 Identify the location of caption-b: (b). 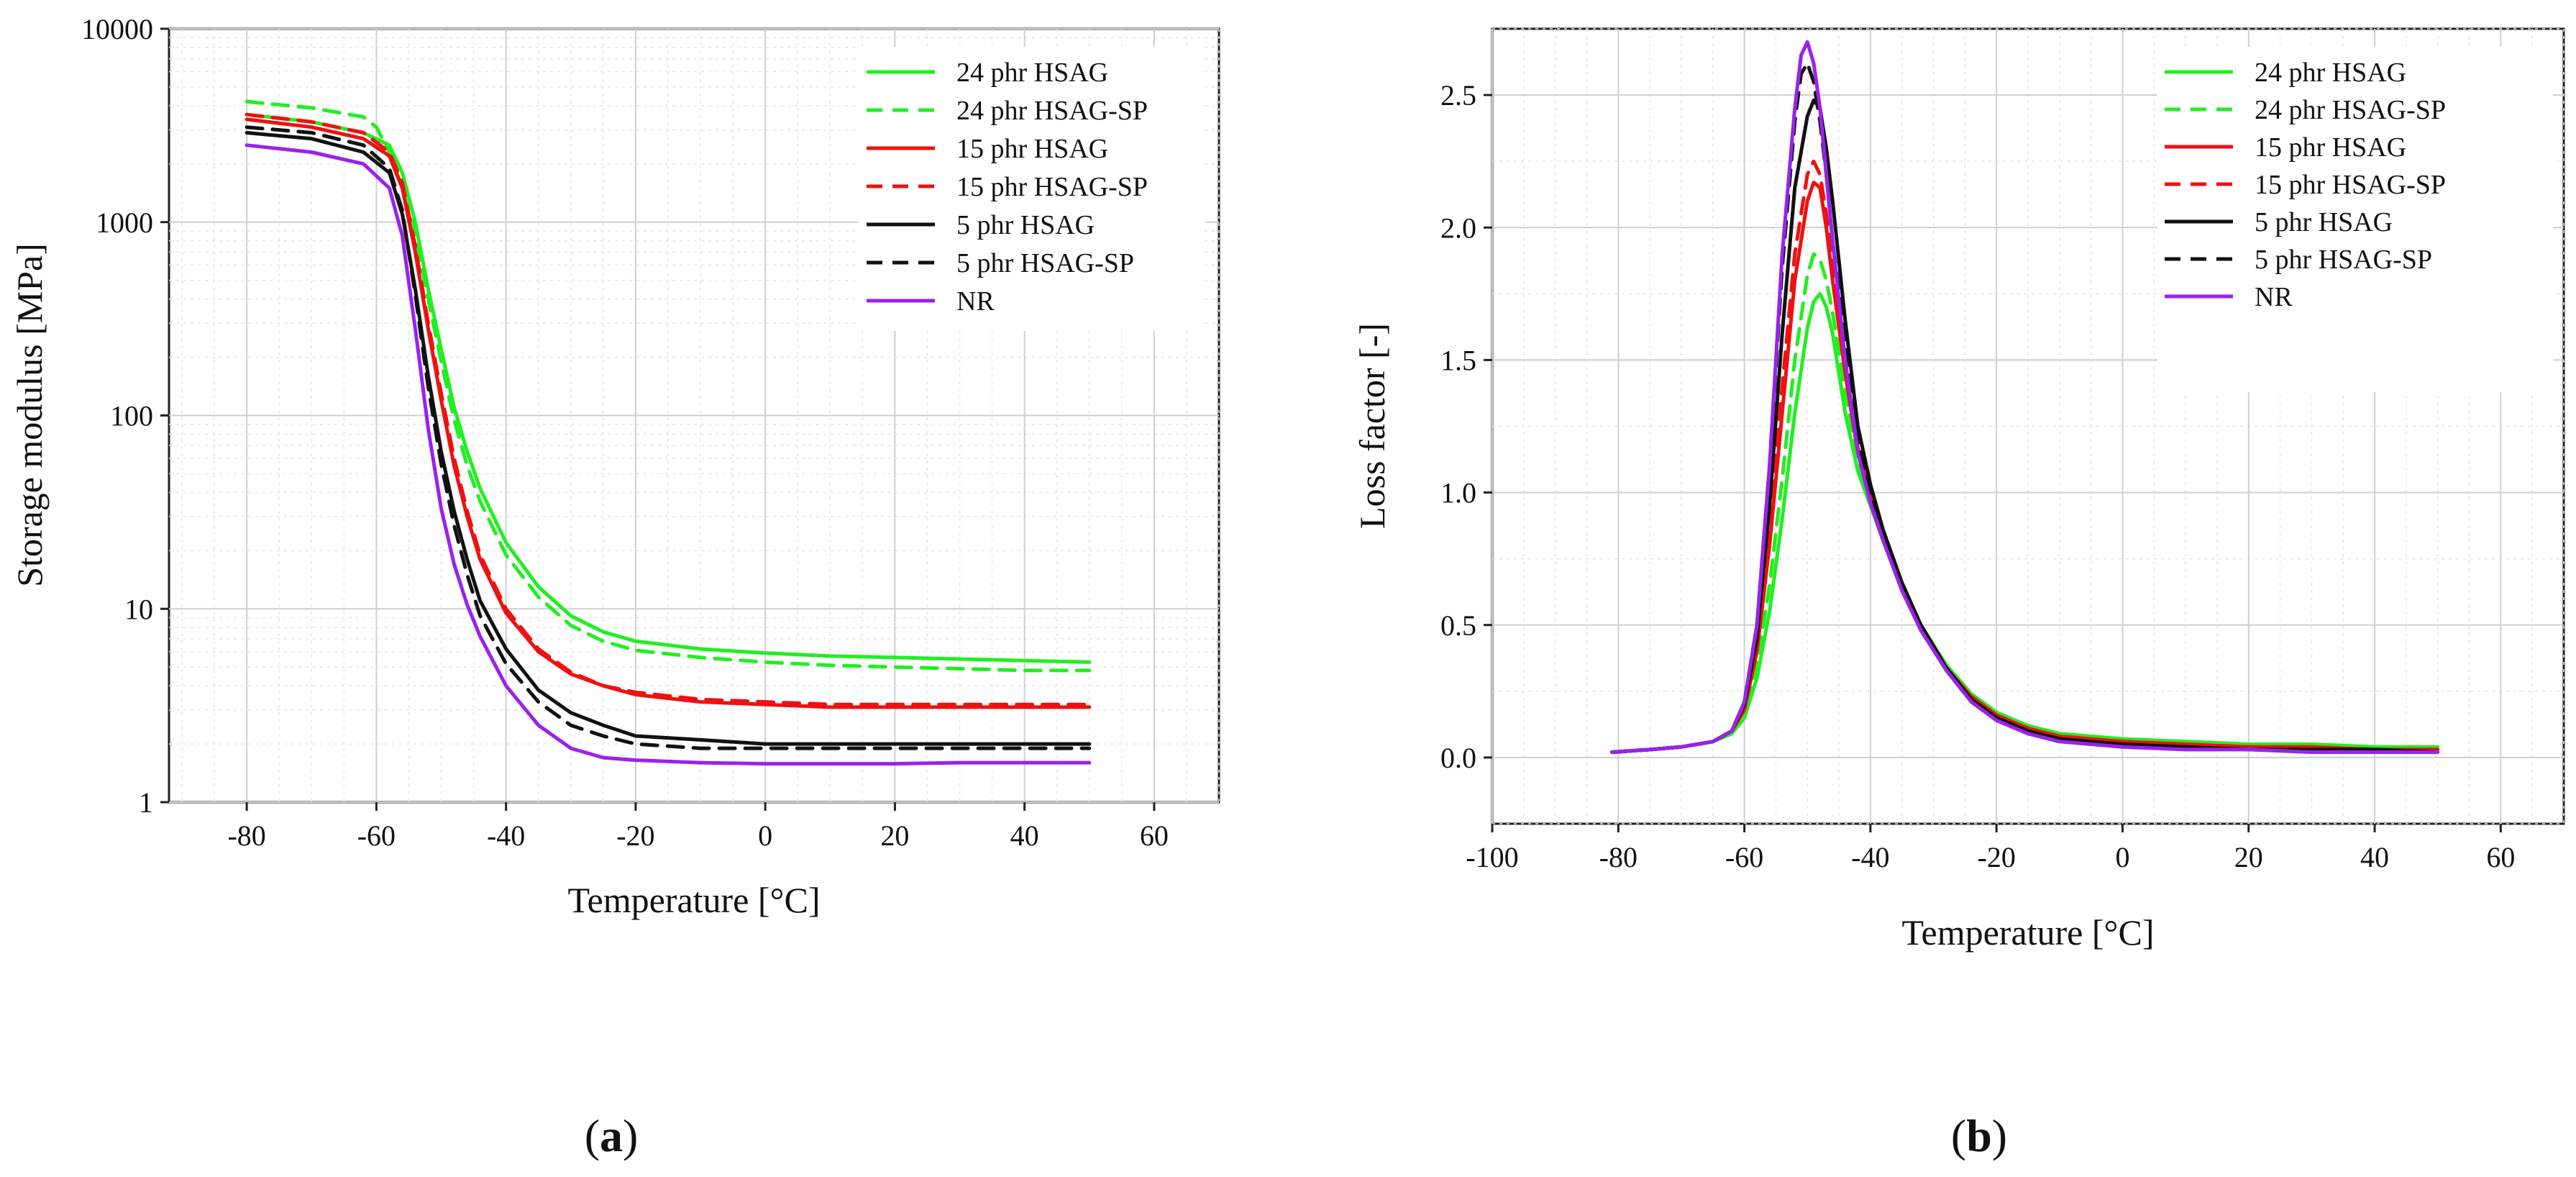
(1979, 1135).